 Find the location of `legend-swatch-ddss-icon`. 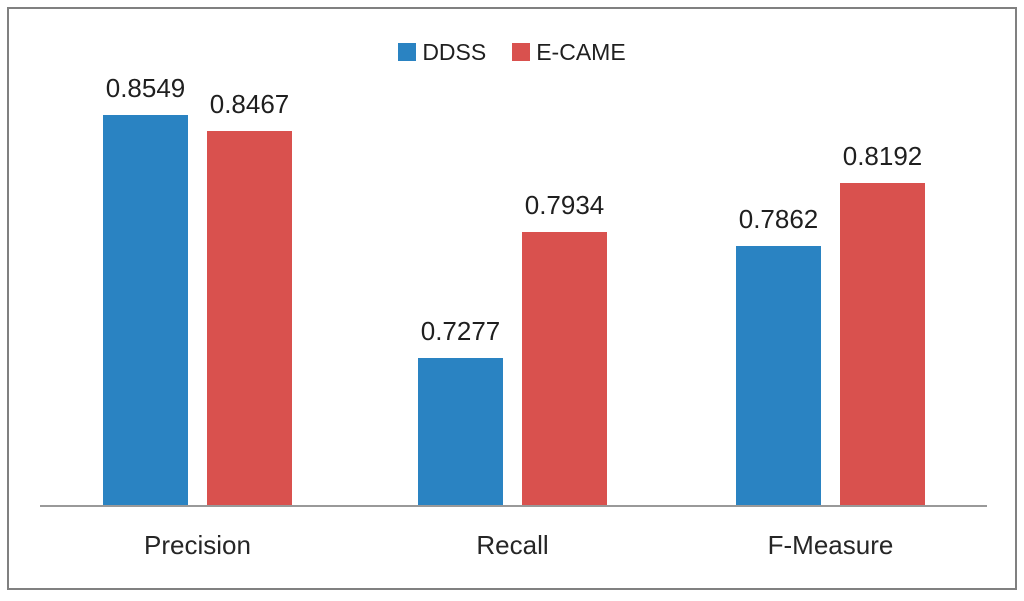

legend-swatch-ddss-icon is located at coordinates (407, 52).